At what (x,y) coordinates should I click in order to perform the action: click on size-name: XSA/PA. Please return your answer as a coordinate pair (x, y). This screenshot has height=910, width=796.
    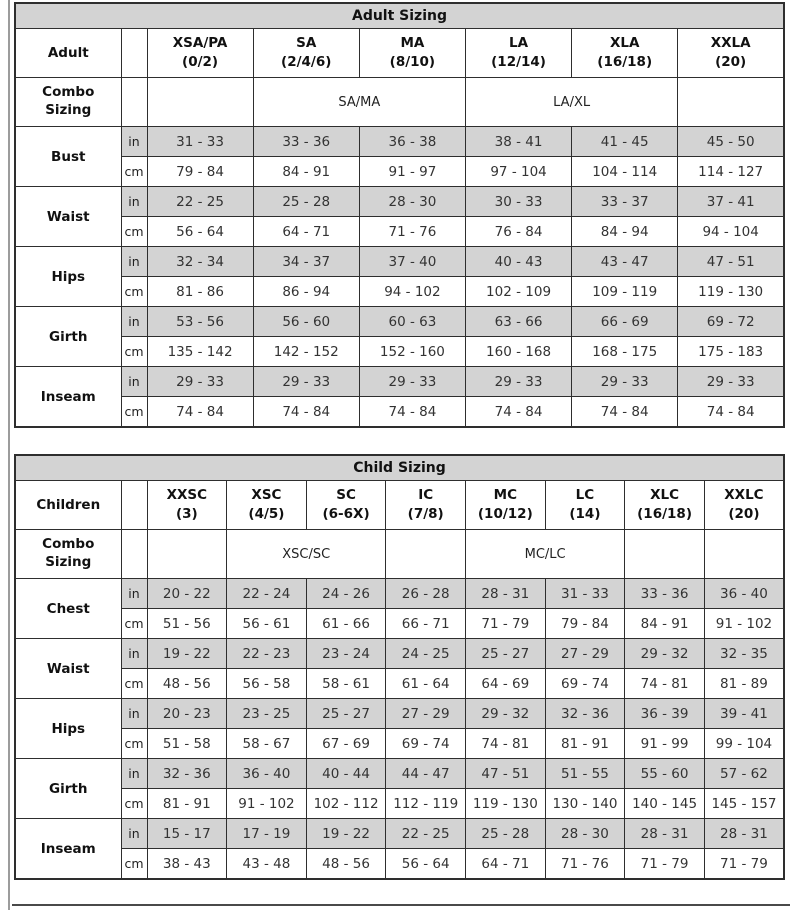
    Looking at the image, I should click on (200, 43).